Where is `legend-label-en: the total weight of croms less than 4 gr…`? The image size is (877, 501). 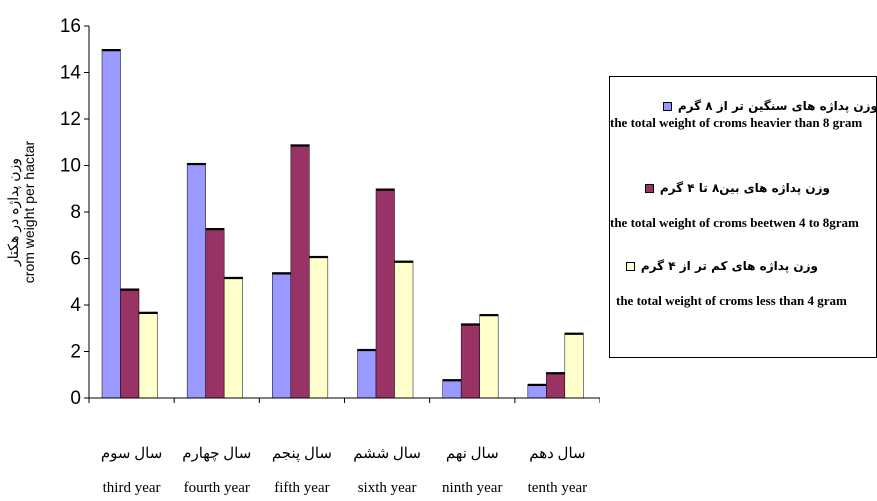 legend-label-en: the total weight of croms less than 4 gr… is located at coordinates (731, 300).